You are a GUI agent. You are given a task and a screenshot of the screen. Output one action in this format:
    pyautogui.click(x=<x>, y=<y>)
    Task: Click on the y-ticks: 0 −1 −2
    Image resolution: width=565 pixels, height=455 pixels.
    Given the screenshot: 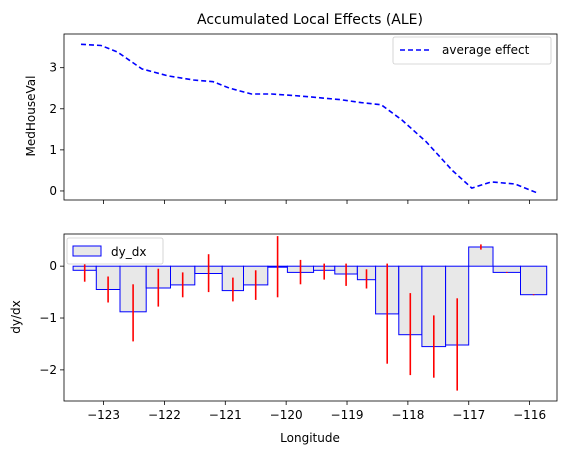 What is the action you would take?
    pyautogui.click(x=51, y=318)
    